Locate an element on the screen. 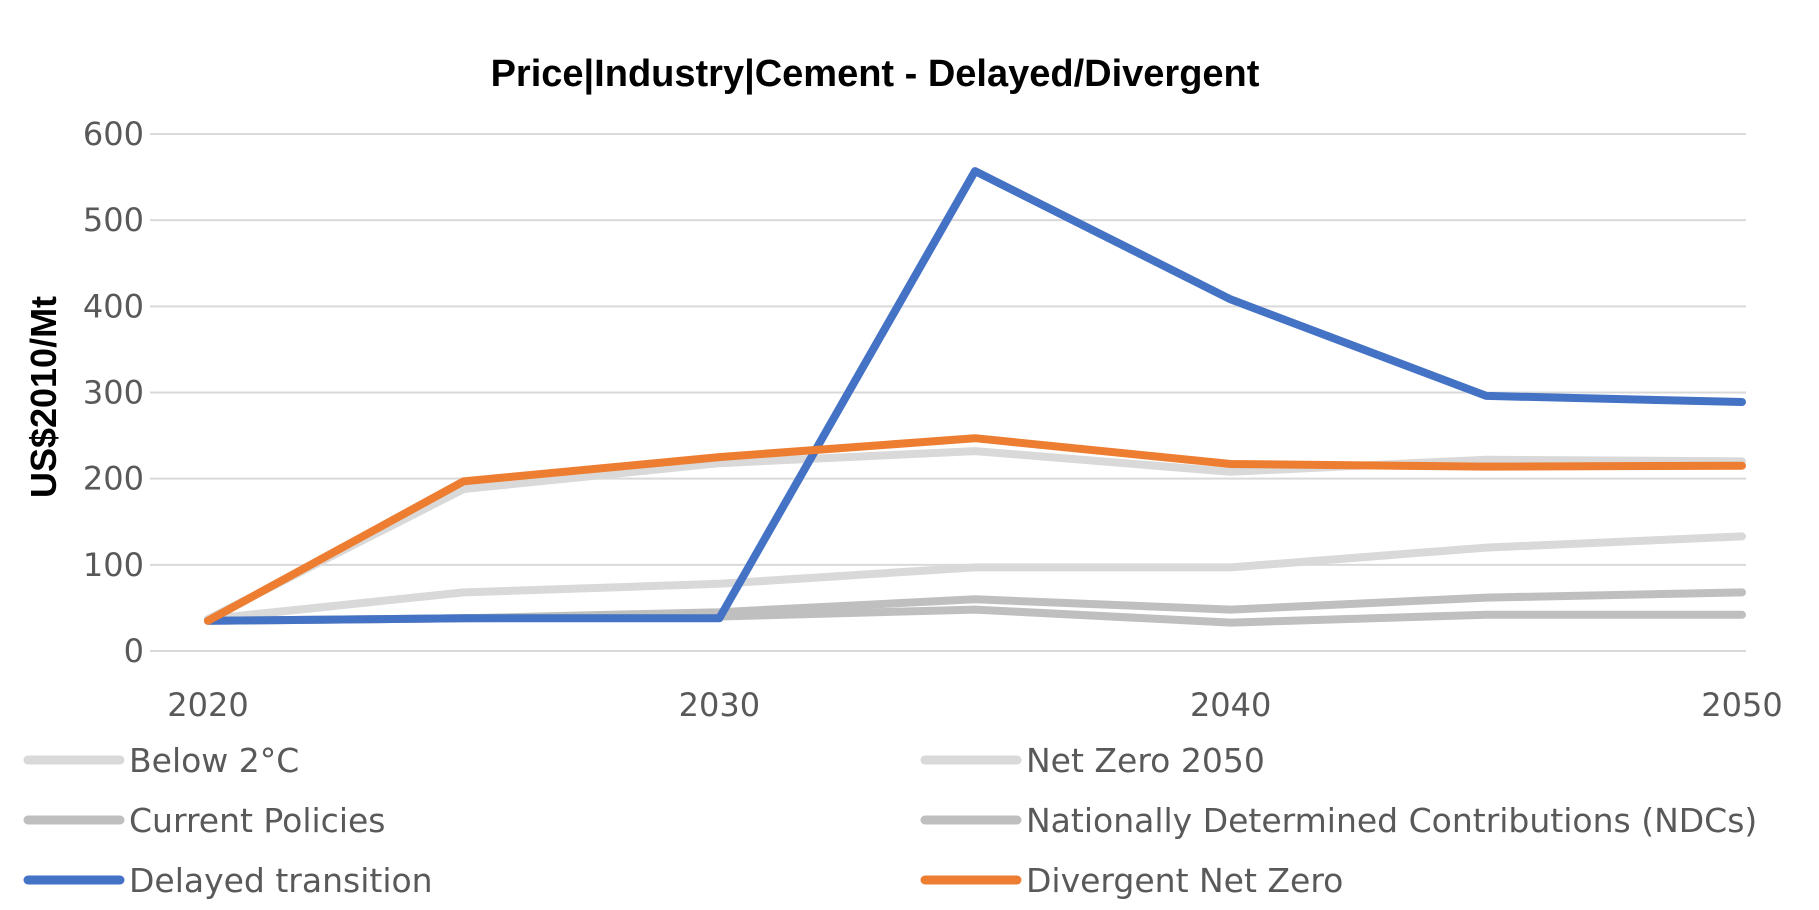 The width and height of the screenshot is (1819, 910). legend-item: Delayed transition is located at coordinates (228, 880).